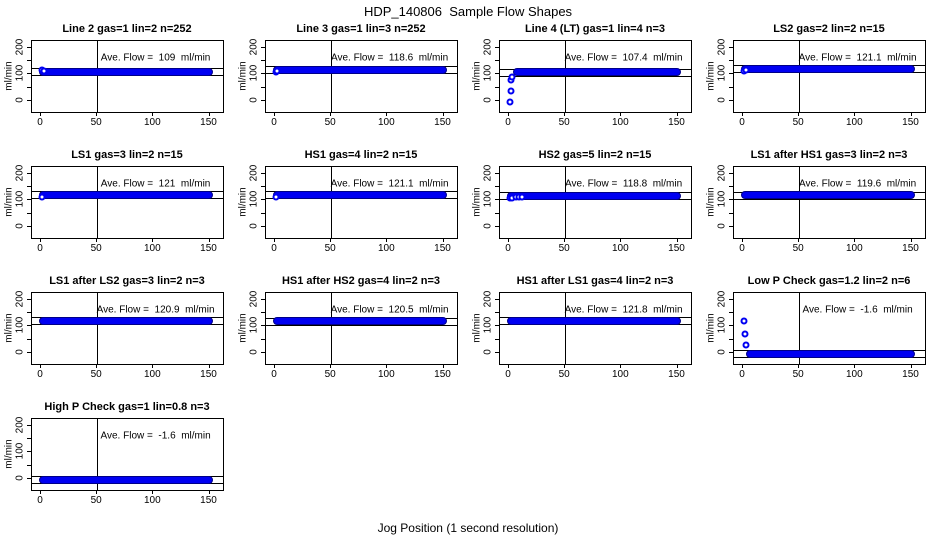 This screenshot has height=540, width=936. What do you see at coordinates (744, 321) in the screenshot?
I see `data-point` at bounding box center [744, 321].